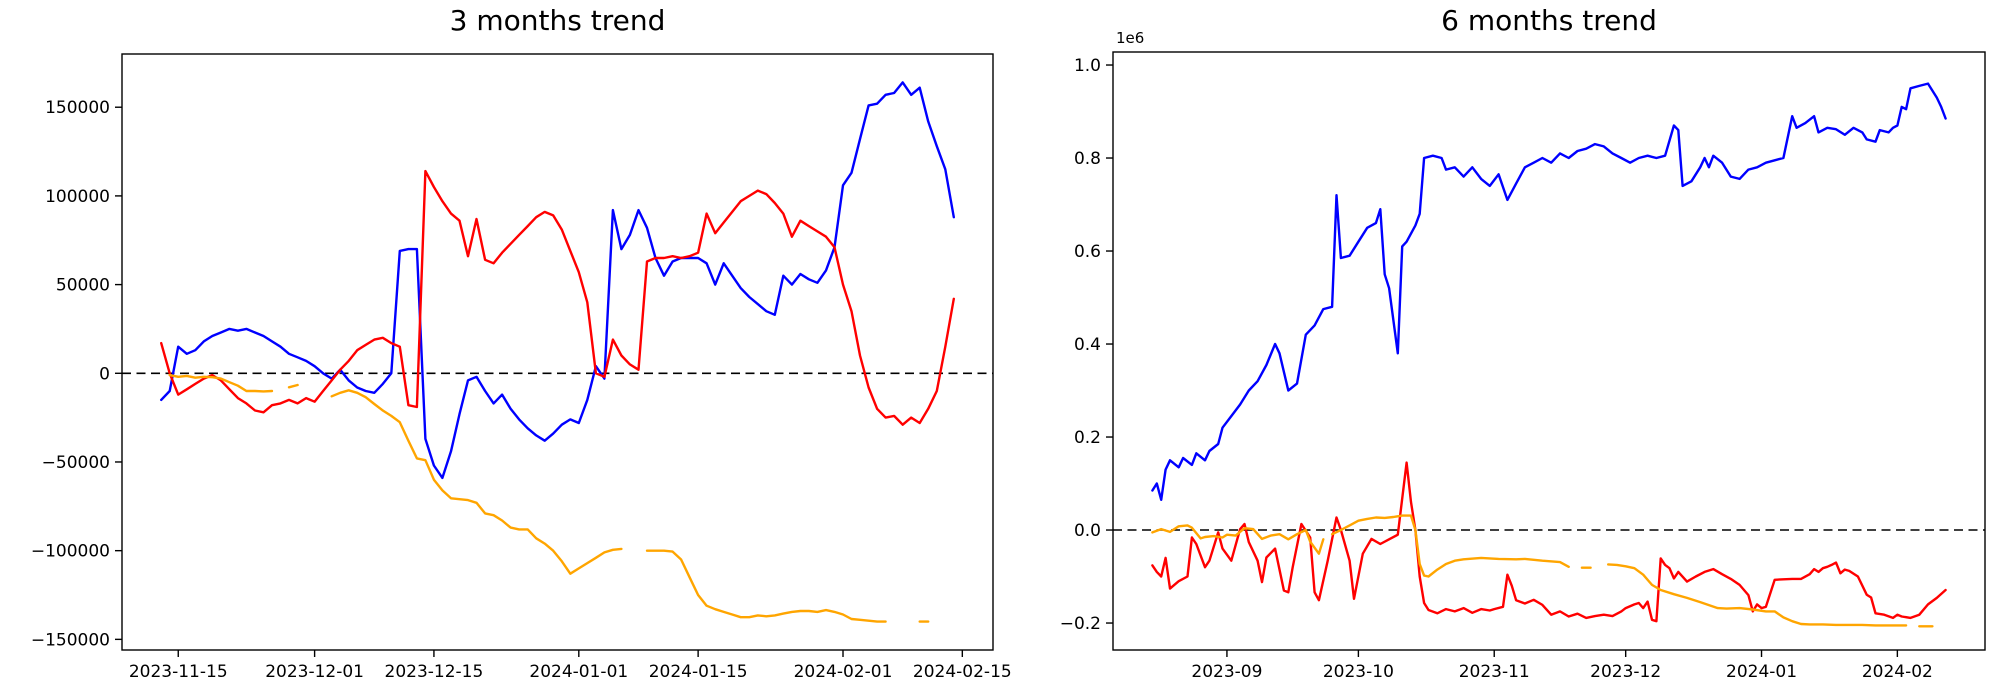  I want to click on chart-6-months-ytick-label-3: 0.4, so click(1087, 345).